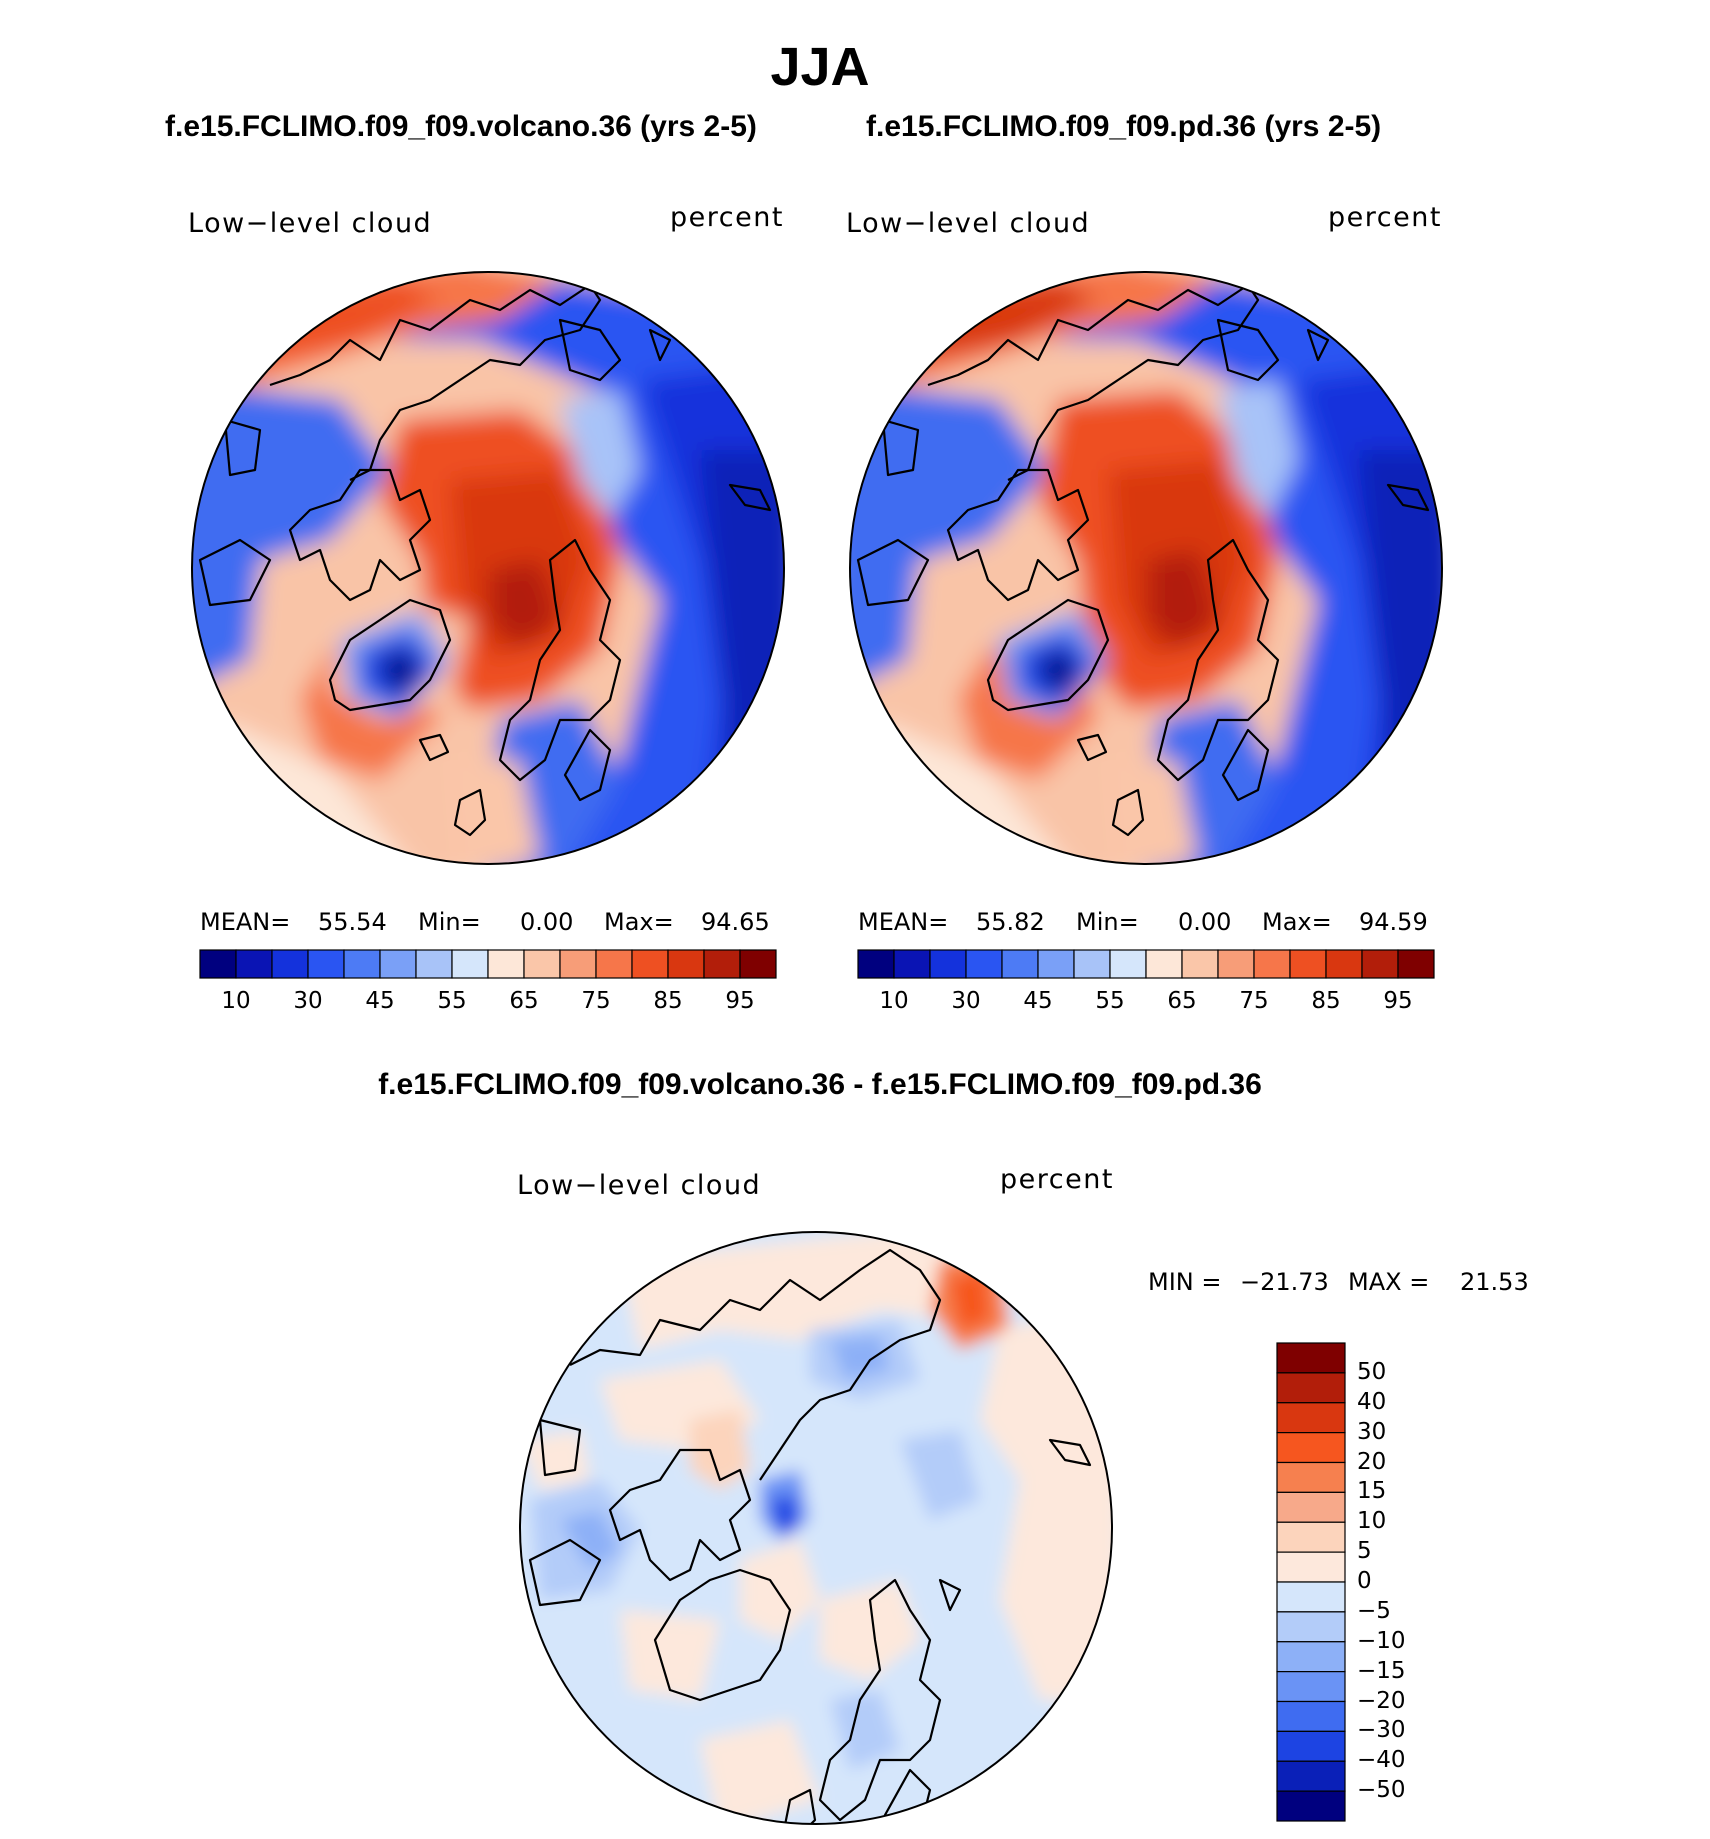 The image size is (1710, 1839). What do you see at coordinates (245, 922) in the screenshot?
I see `left-mean-label: MEAN=` at bounding box center [245, 922].